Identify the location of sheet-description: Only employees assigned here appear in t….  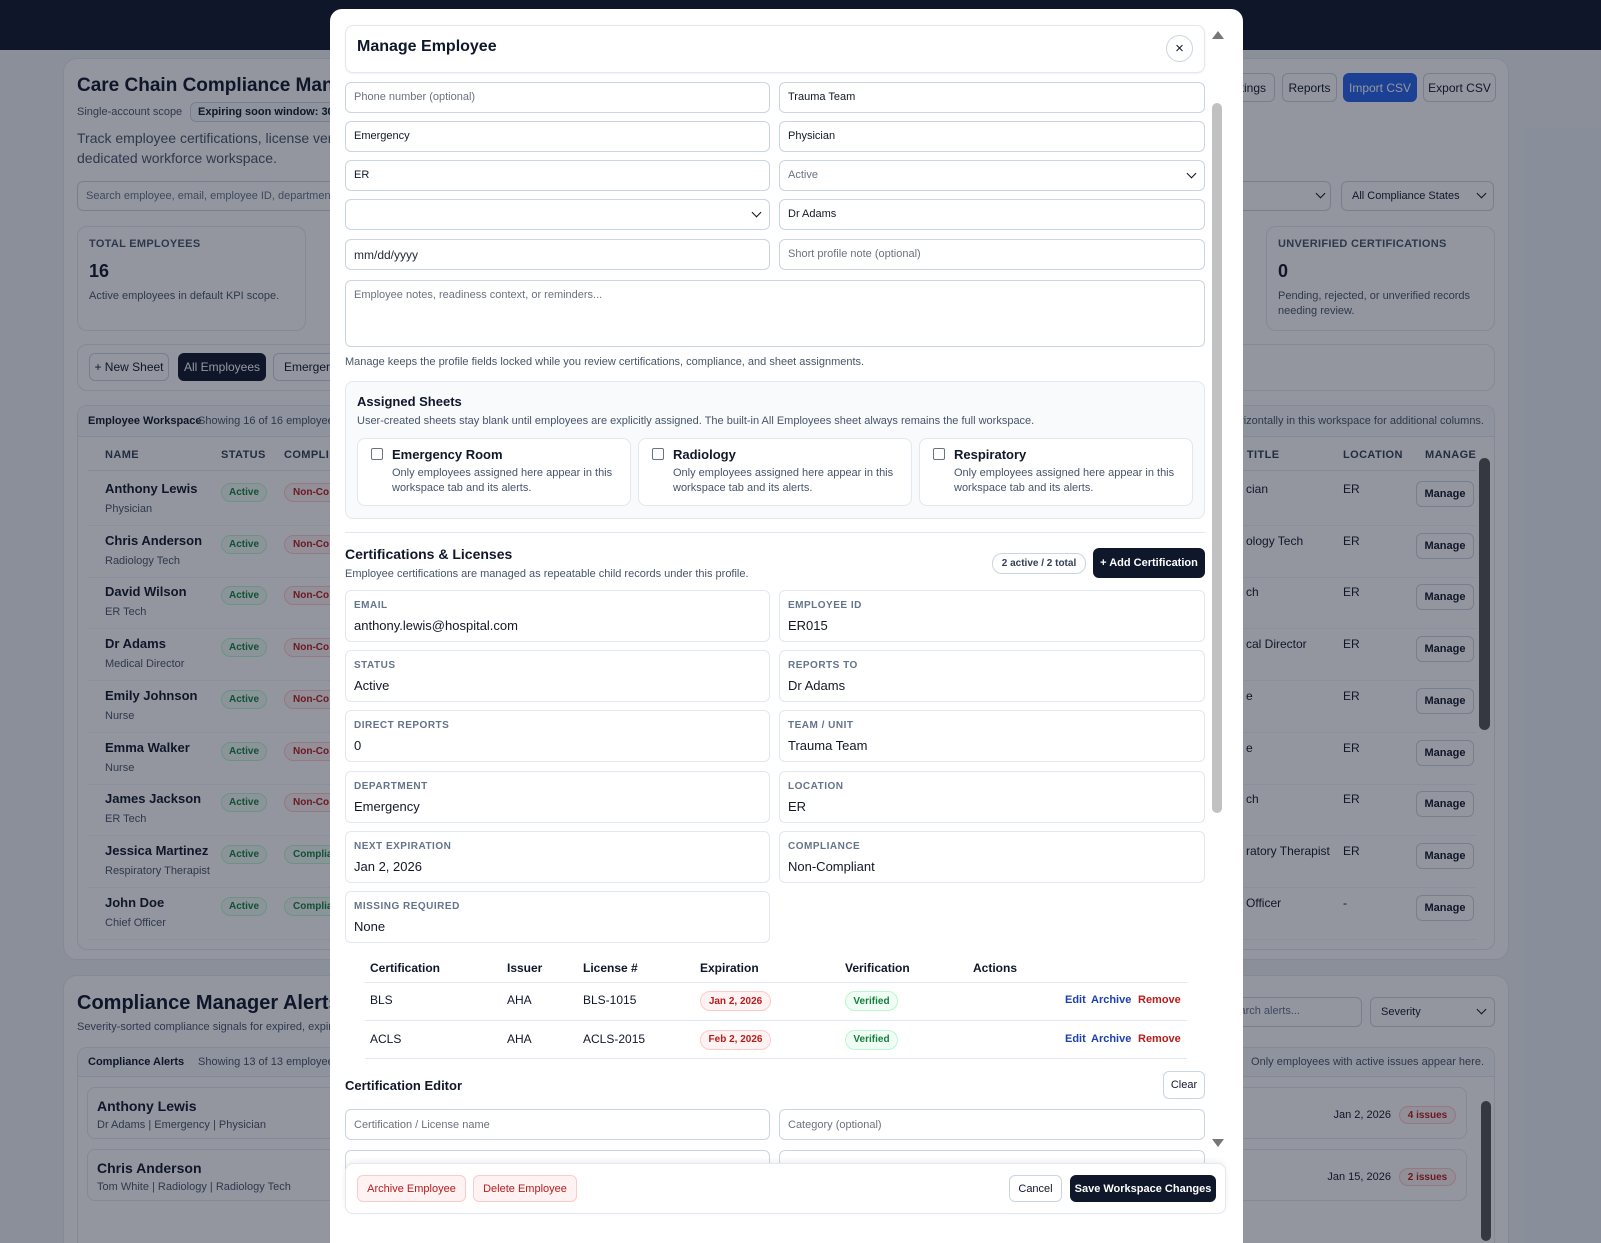
(783, 480).